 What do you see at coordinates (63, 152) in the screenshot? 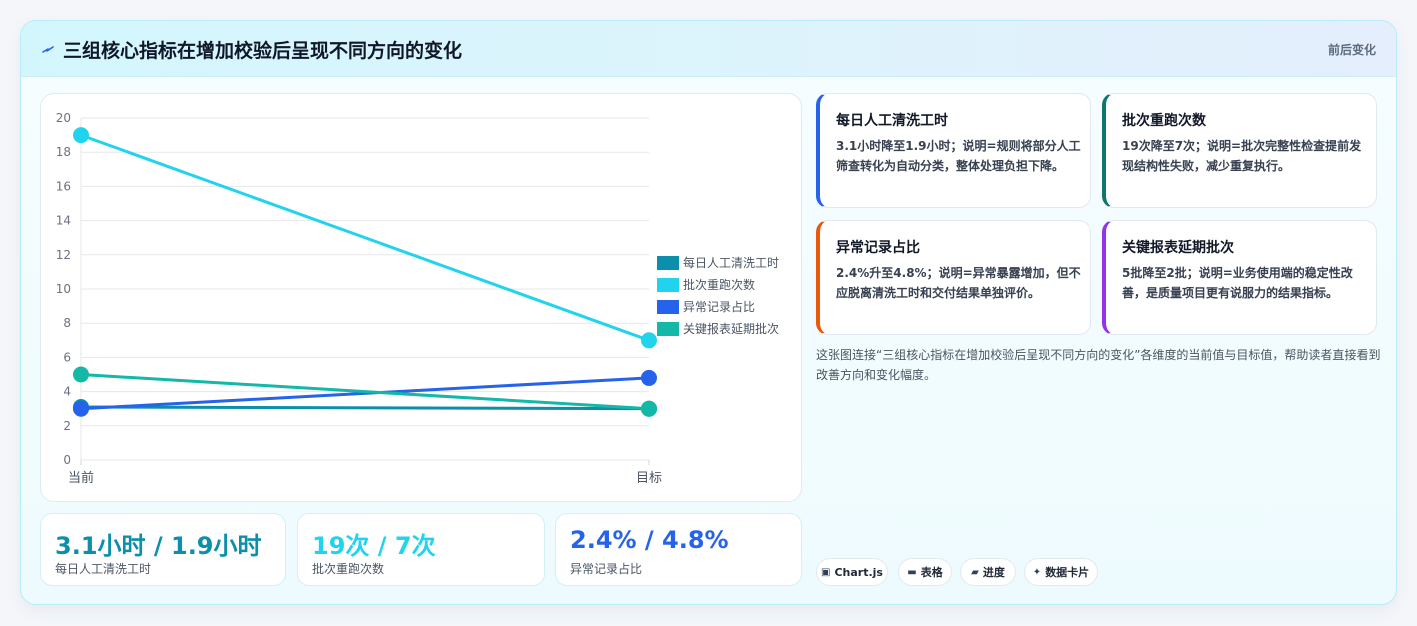
I see `y-tick-label: 18` at bounding box center [63, 152].